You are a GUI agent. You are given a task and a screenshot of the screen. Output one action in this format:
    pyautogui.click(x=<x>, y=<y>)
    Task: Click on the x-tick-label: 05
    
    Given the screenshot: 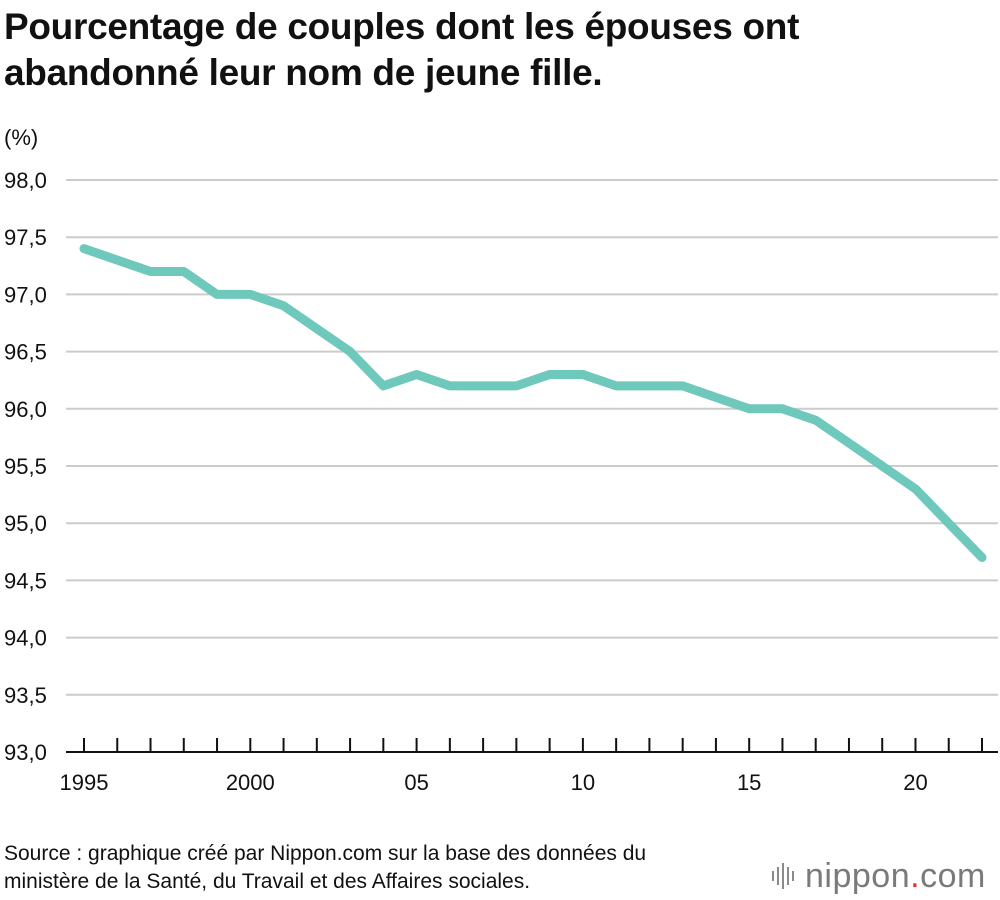 What is the action you would take?
    pyautogui.click(x=416, y=782)
    